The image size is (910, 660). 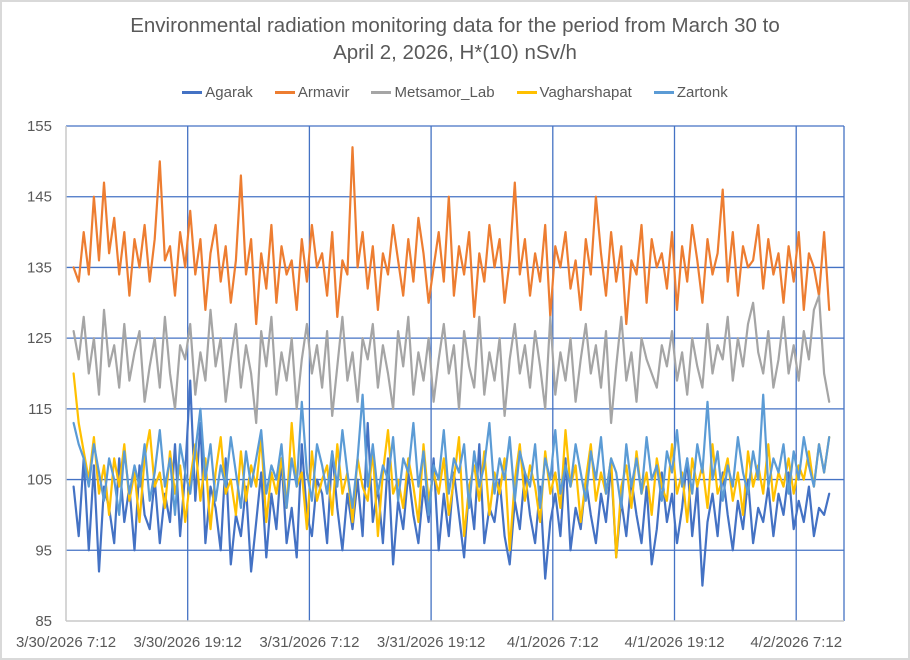 What do you see at coordinates (43, 550) in the screenshot?
I see `y-tick-label: 95` at bounding box center [43, 550].